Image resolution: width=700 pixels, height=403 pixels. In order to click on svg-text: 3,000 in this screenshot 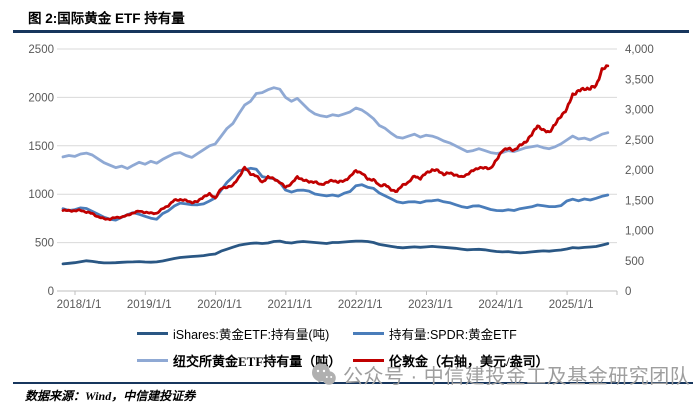, I will do `click(639, 111)`.